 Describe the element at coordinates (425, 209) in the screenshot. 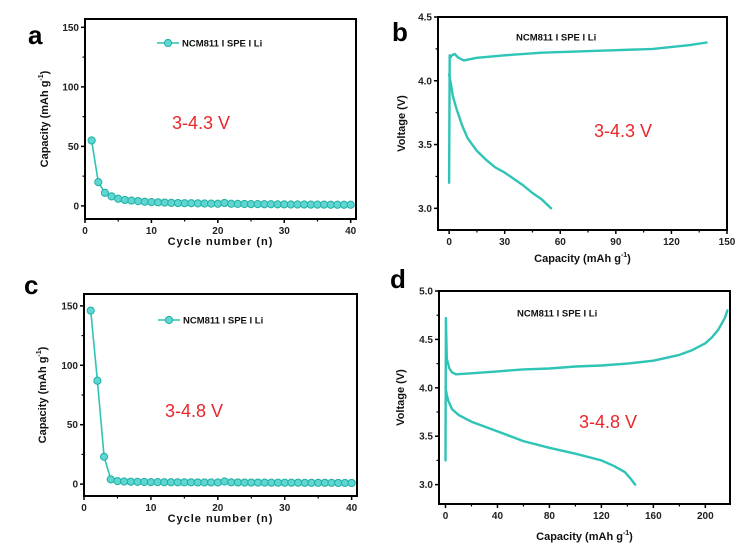

I see `y-tick-label: 3.0` at that location.